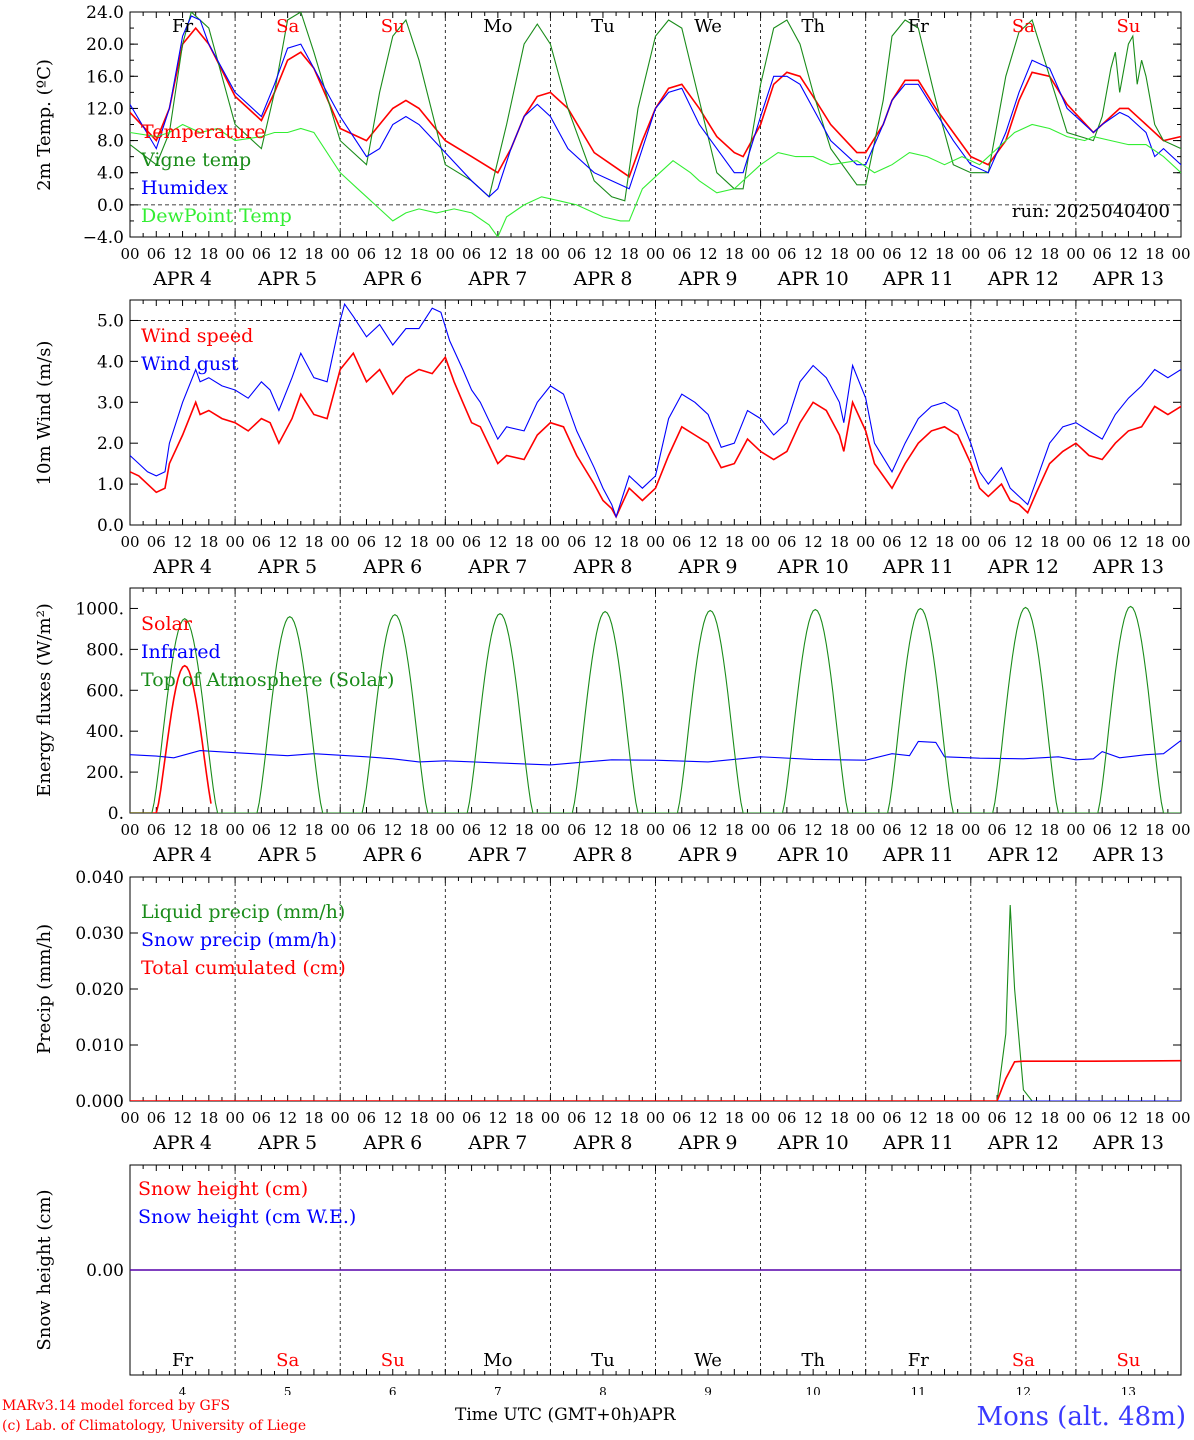 The image size is (1194, 1440). What do you see at coordinates (223, 1189) in the screenshot?
I see `legend-snow-height-cm-: Snow height (cm)` at bounding box center [223, 1189].